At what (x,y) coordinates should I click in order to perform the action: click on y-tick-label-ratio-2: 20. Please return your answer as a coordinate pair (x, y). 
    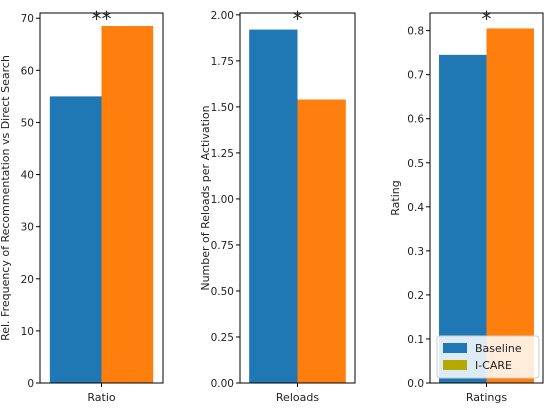
    Looking at the image, I should click on (27, 280).